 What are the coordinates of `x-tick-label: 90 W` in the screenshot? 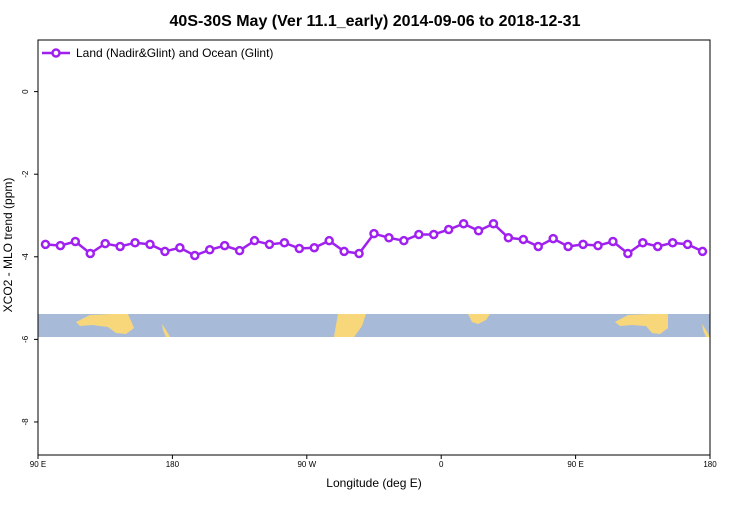 It's located at (306, 464).